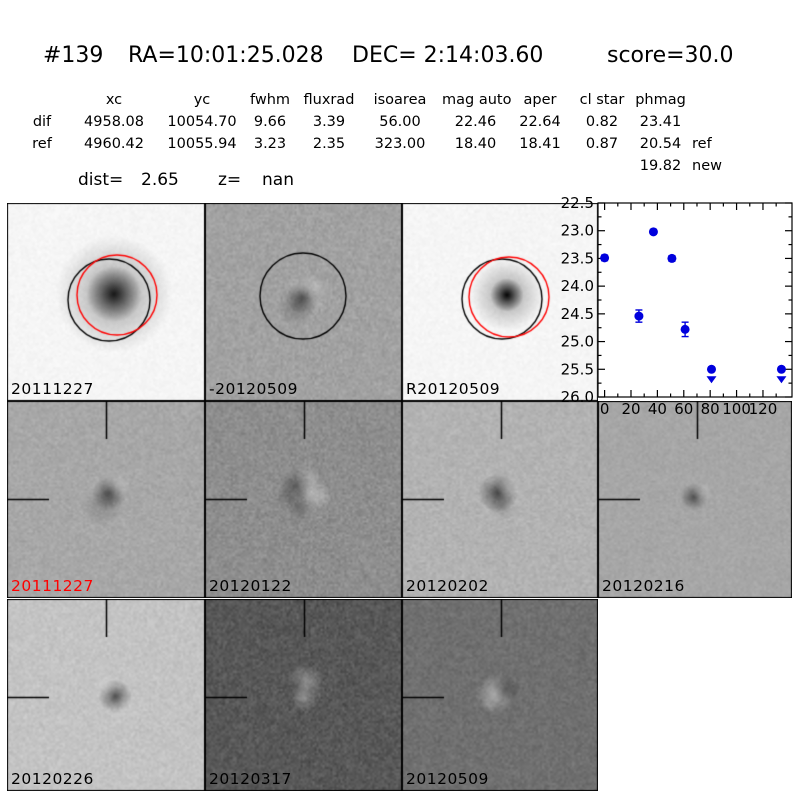  I want to click on stamp-date-label: -20120509, so click(253, 389).